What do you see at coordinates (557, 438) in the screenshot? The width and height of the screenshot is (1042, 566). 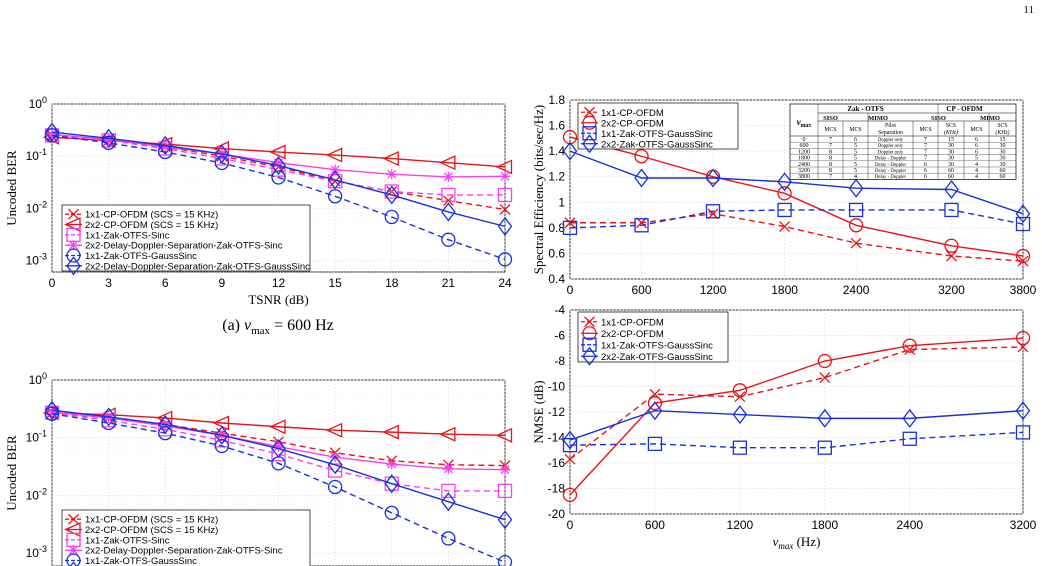 I see `y-tick-label: -14` at bounding box center [557, 438].